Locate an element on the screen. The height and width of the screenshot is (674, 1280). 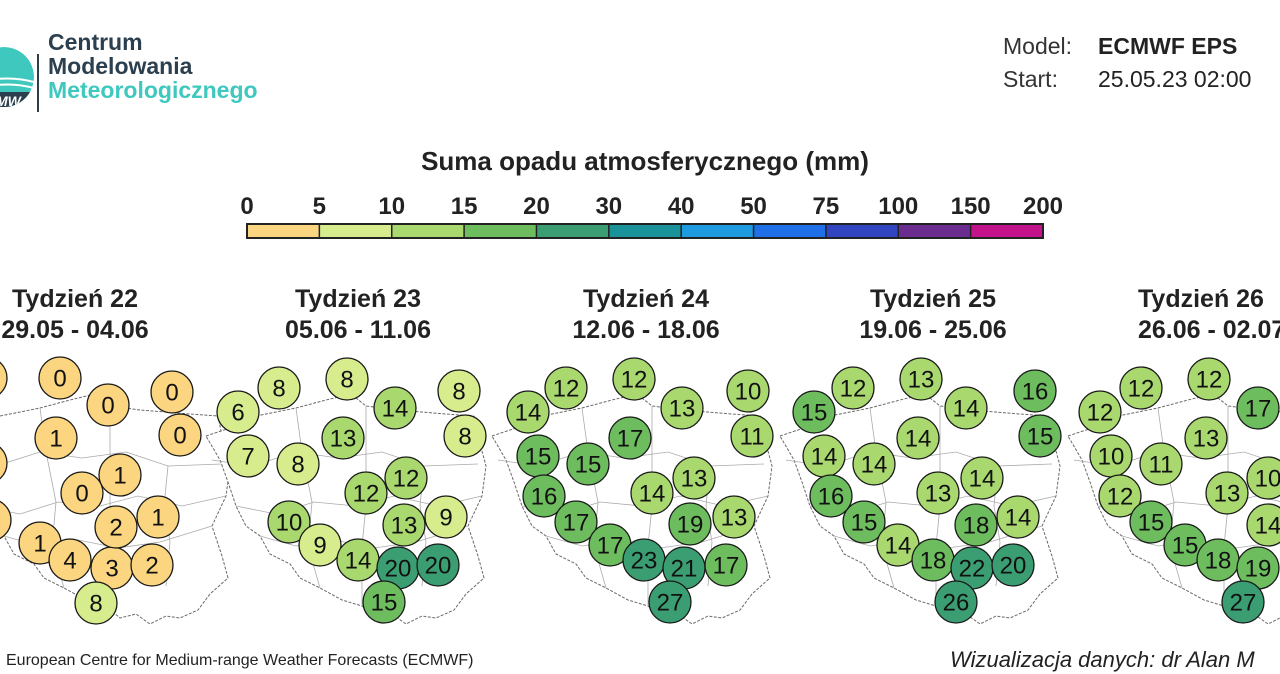
value-label: 22 is located at coordinates (972, 569).